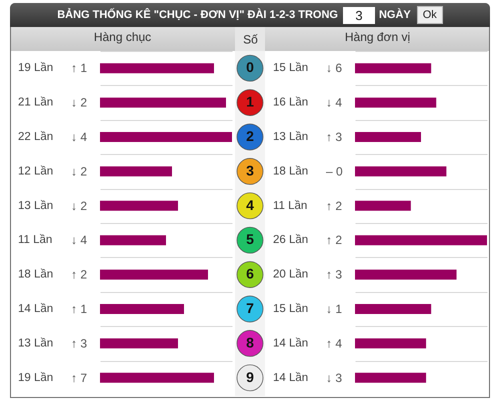  What do you see at coordinates (334, 68) in the screenshot?
I see `text: ↓ 6` at bounding box center [334, 68].